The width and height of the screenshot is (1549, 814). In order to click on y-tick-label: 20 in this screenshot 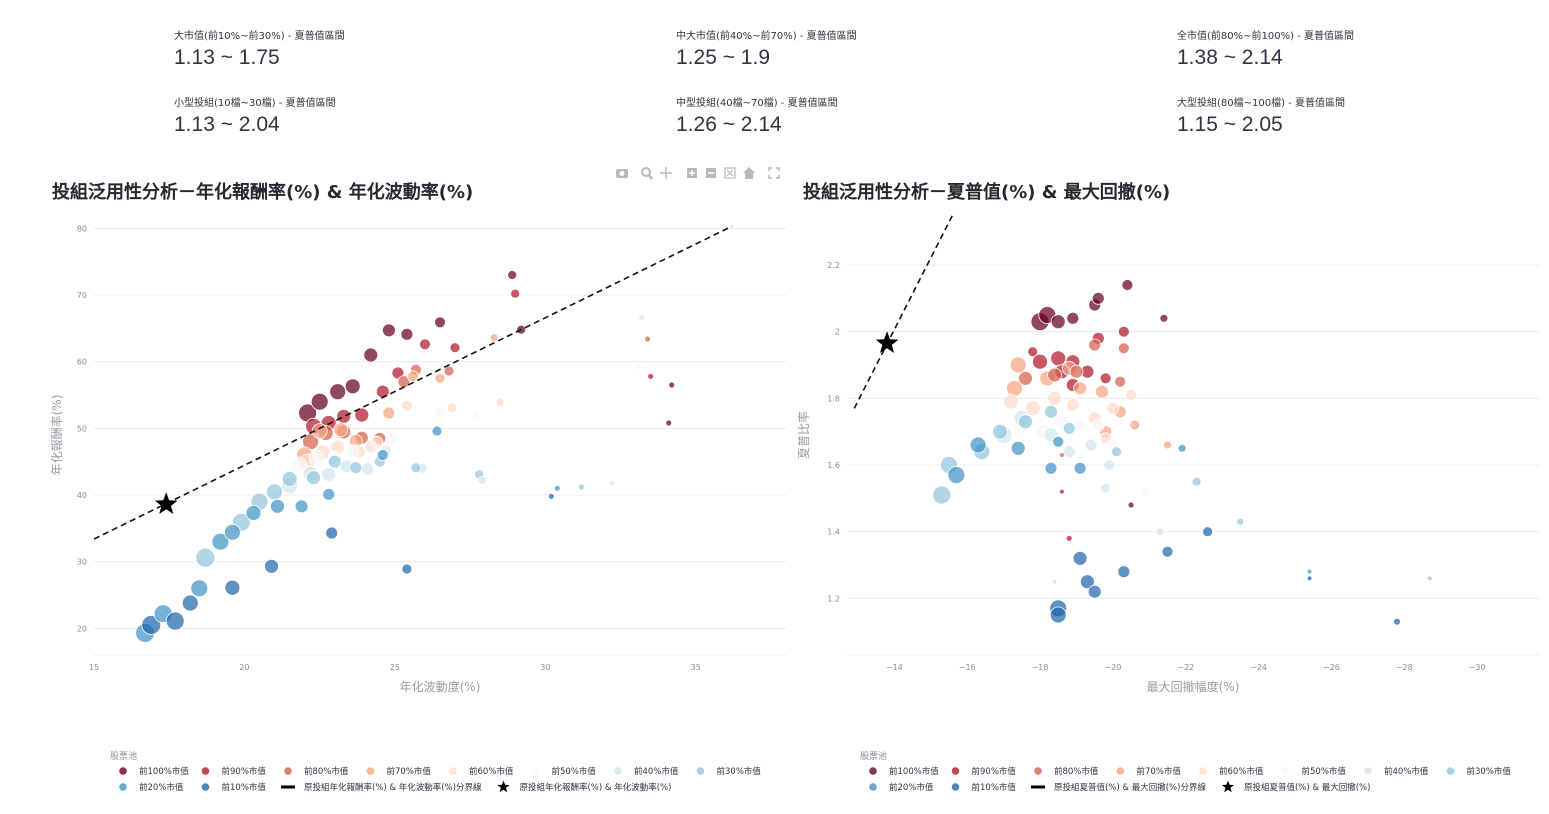, I will do `click(82, 628)`.